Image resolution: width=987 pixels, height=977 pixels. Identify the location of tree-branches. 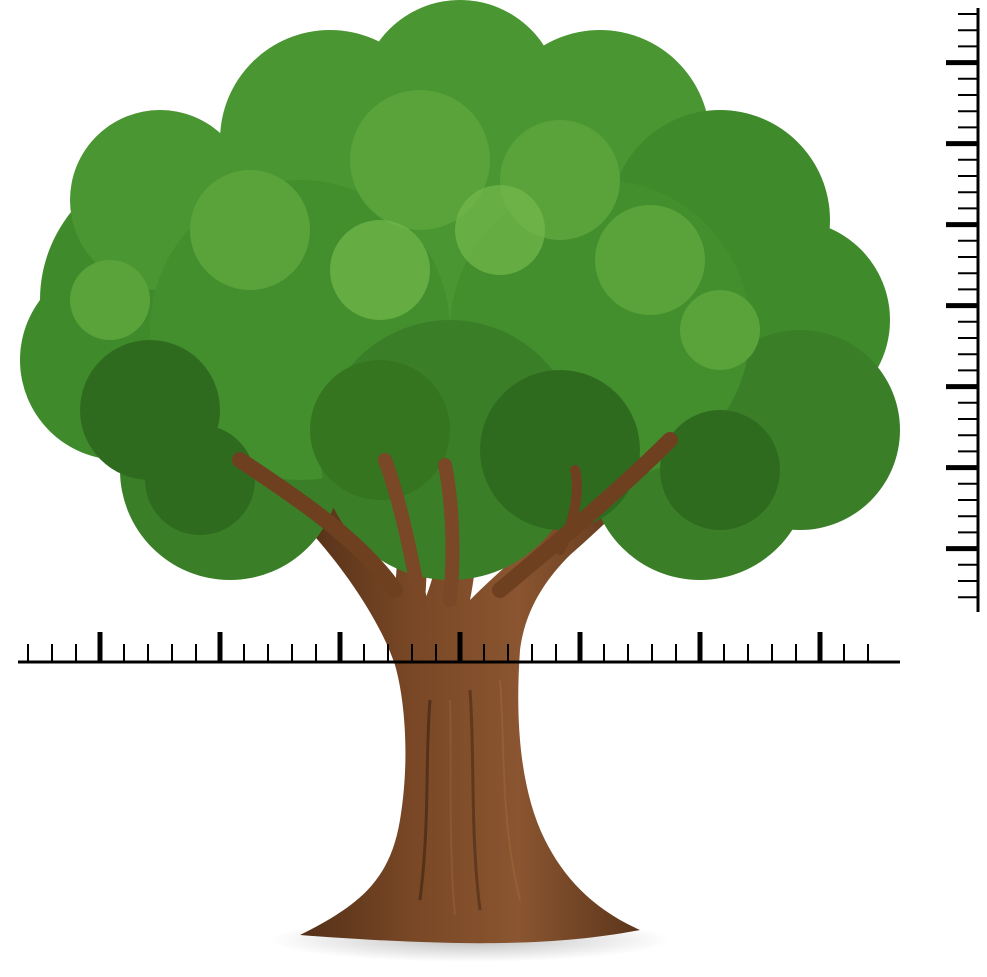
(455, 519).